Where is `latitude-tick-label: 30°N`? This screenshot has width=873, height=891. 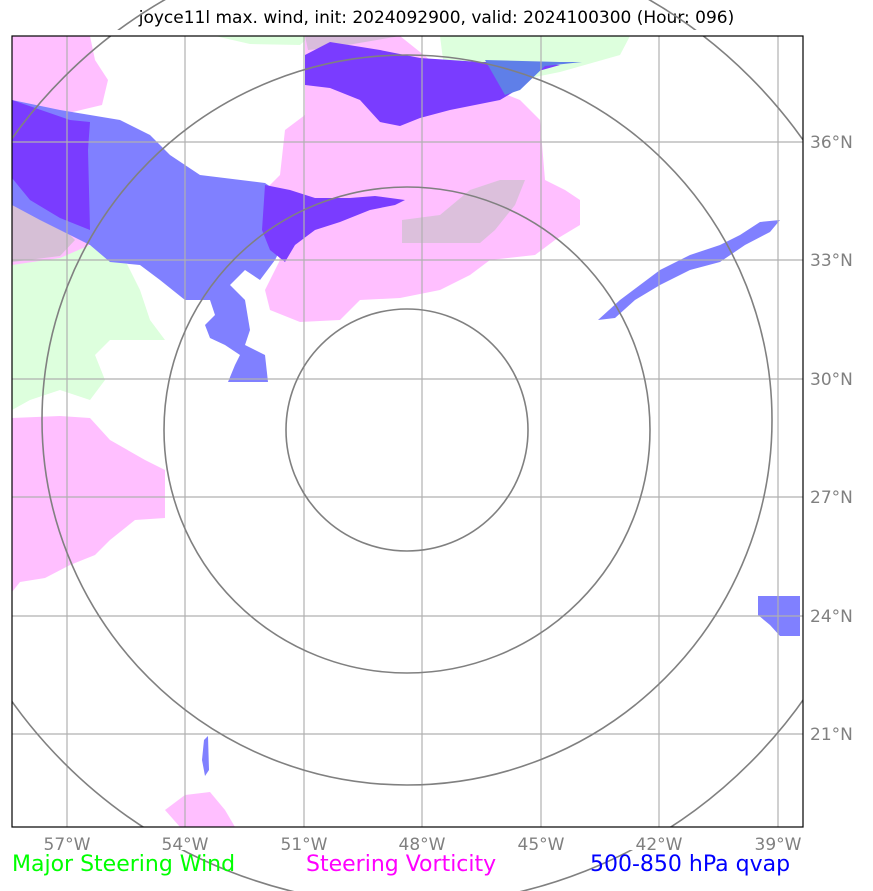
latitude-tick-label: 30°N is located at coordinates (831, 380).